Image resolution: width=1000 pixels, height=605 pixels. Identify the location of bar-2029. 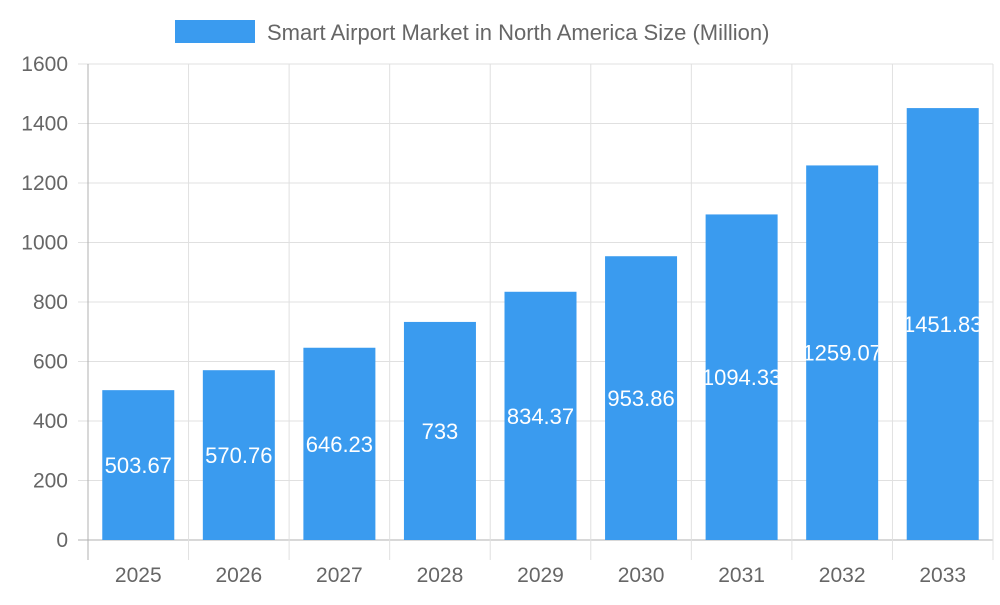
(540, 415).